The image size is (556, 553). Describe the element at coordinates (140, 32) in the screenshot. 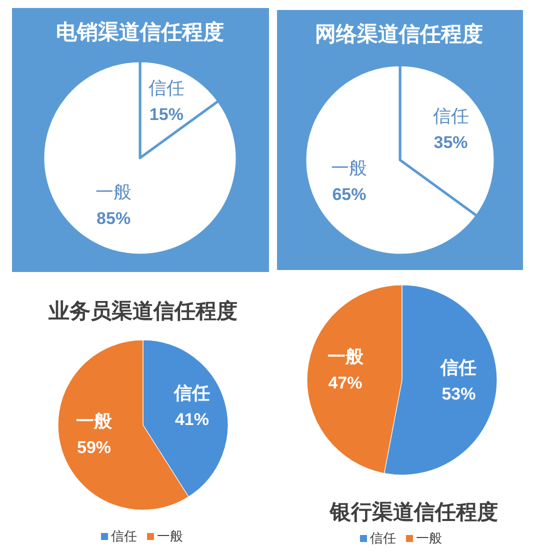

I see `chart-title: 电销渠道信任程度` at that location.